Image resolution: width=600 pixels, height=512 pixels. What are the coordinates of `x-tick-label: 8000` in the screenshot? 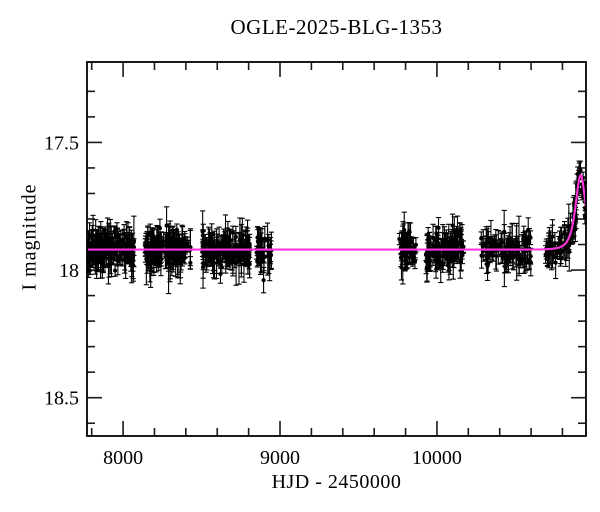 It's located at (123, 458).